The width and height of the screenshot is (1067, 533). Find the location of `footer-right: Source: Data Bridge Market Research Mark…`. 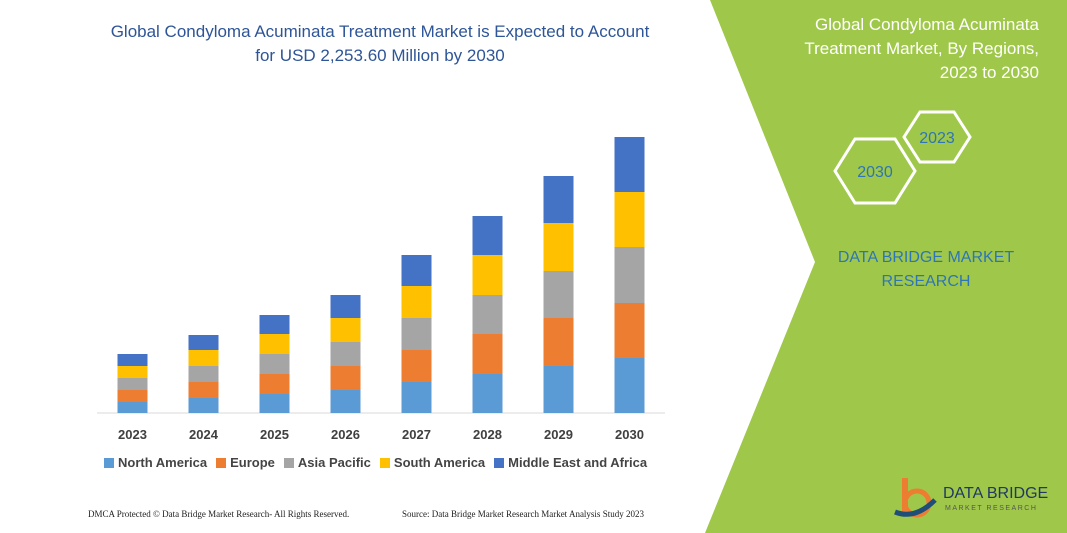

footer-right: Source: Data Bridge Market Research Mark… is located at coordinates (523, 514).